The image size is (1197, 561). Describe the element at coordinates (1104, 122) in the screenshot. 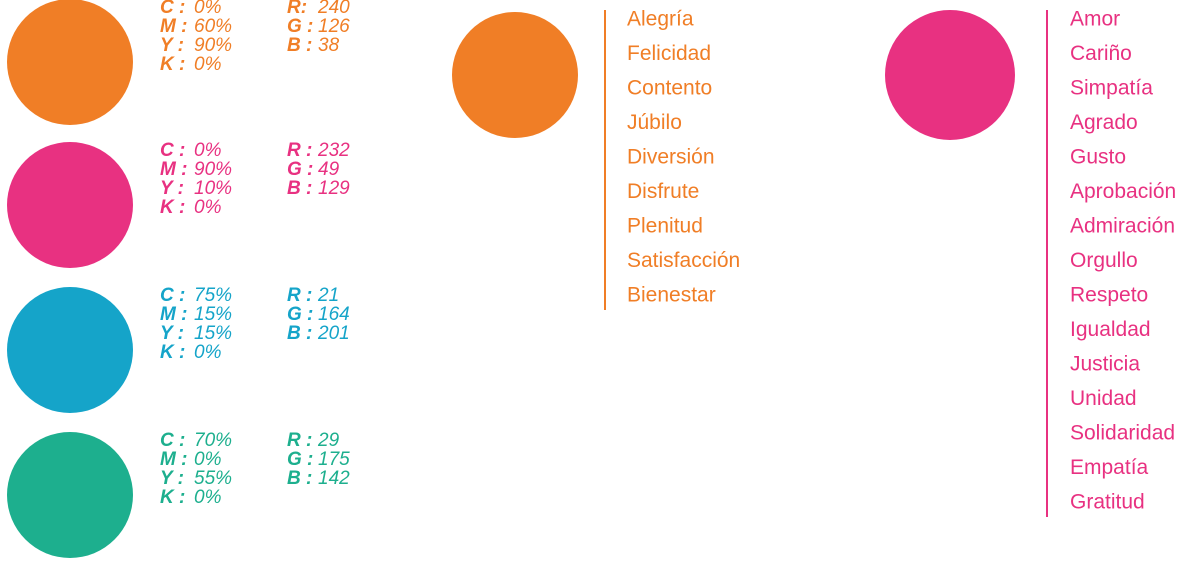

I see `emotion-word: Agrado` at that location.